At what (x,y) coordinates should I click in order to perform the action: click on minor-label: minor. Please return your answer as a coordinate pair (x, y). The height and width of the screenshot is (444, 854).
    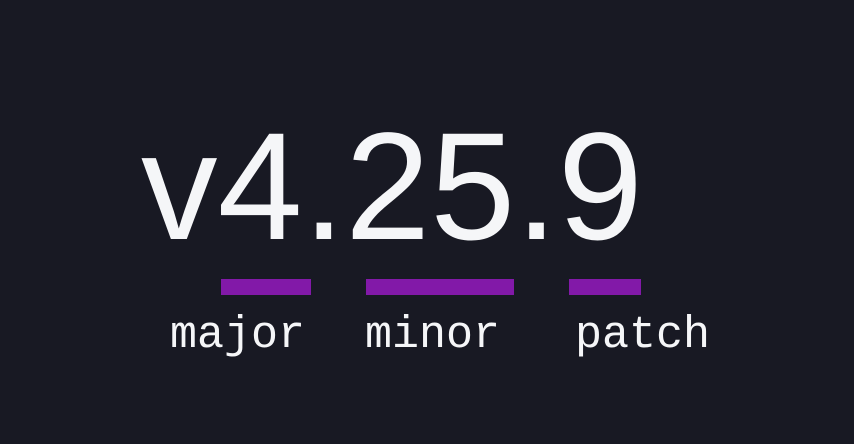
    Looking at the image, I should click on (433, 335).